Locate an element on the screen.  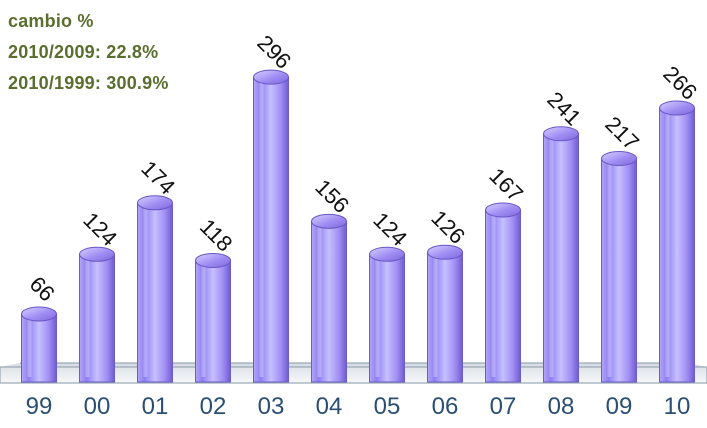
value-label-09: 217 is located at coordinates (622, 133).